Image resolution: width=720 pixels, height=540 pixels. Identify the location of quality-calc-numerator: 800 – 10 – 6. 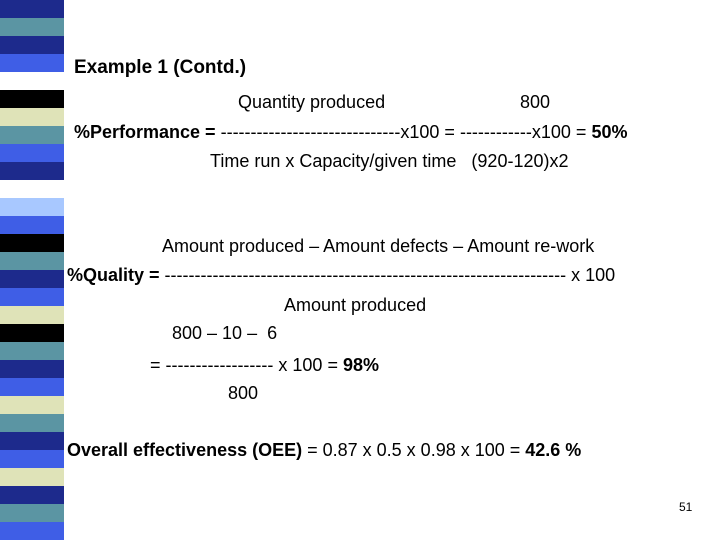
(225, 333).